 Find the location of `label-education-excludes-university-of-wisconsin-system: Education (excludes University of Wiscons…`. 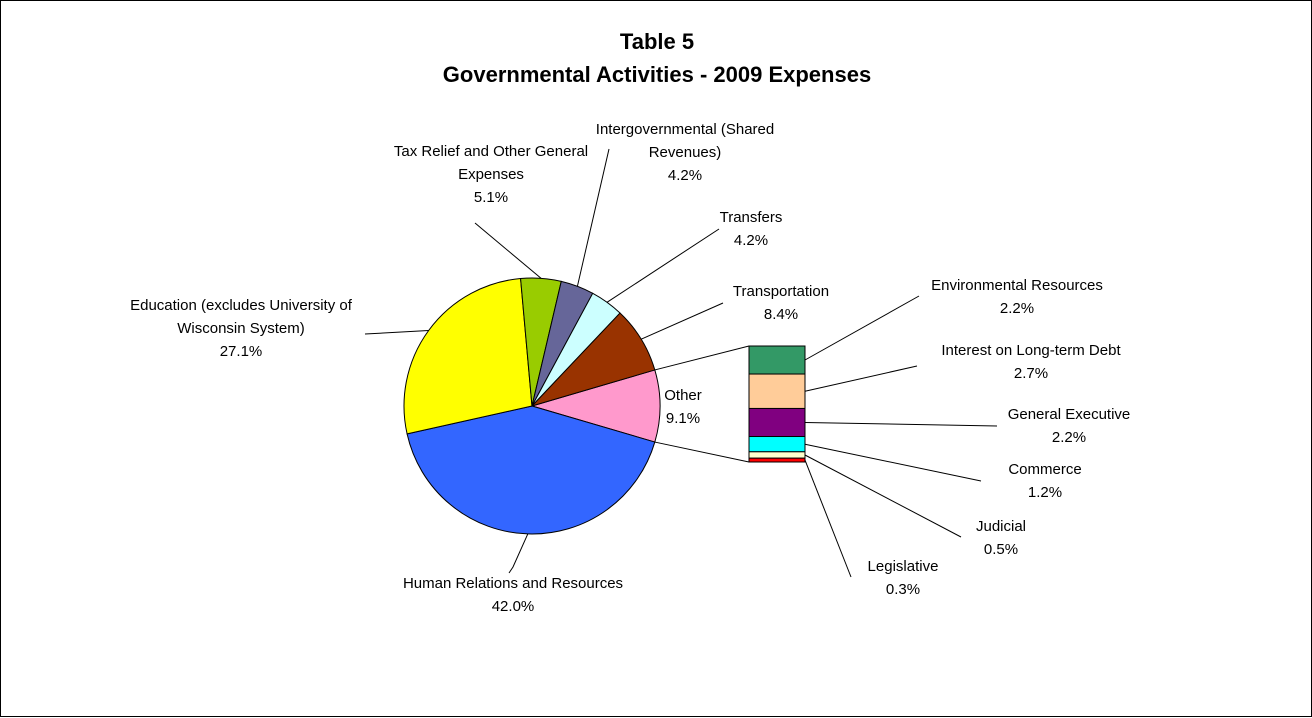

label-education-excludes-university-of-wisconsin-system: Education (excludes University of Wiscons… is located at coordinates (241, 328).